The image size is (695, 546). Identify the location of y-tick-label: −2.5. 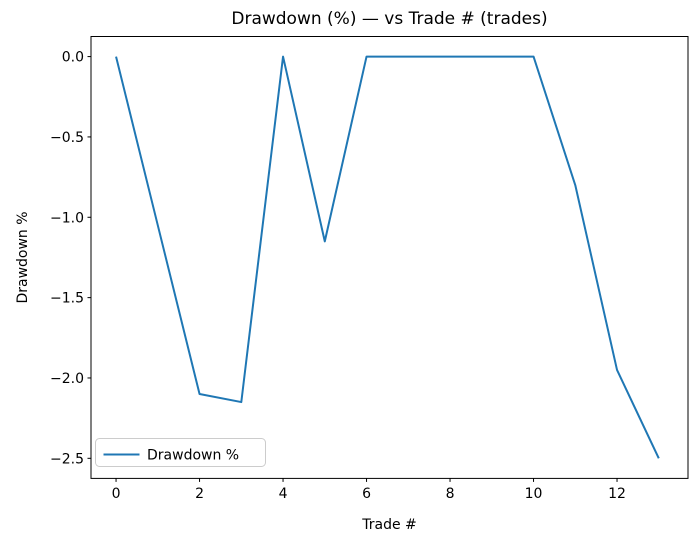
(67, 459).